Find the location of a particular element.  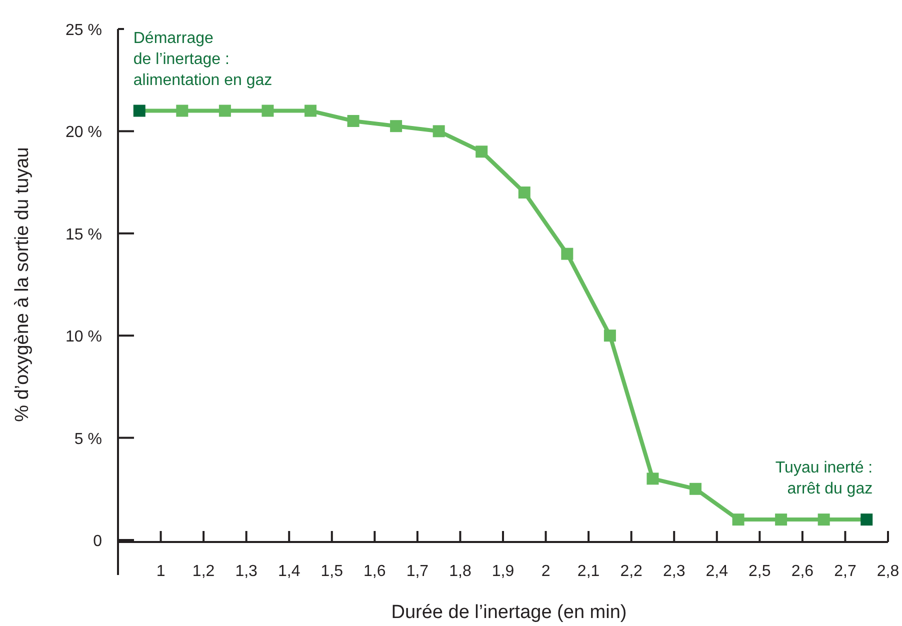

x-tick-label: 1,8 is located at coordinates (460, 571).